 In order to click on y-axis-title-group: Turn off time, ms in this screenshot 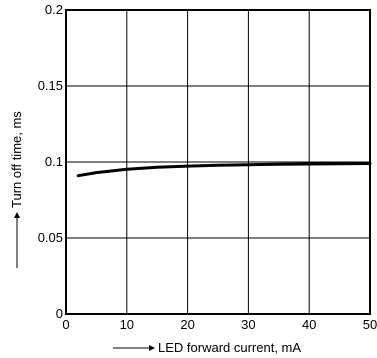, I will do `click(16, 189)`.